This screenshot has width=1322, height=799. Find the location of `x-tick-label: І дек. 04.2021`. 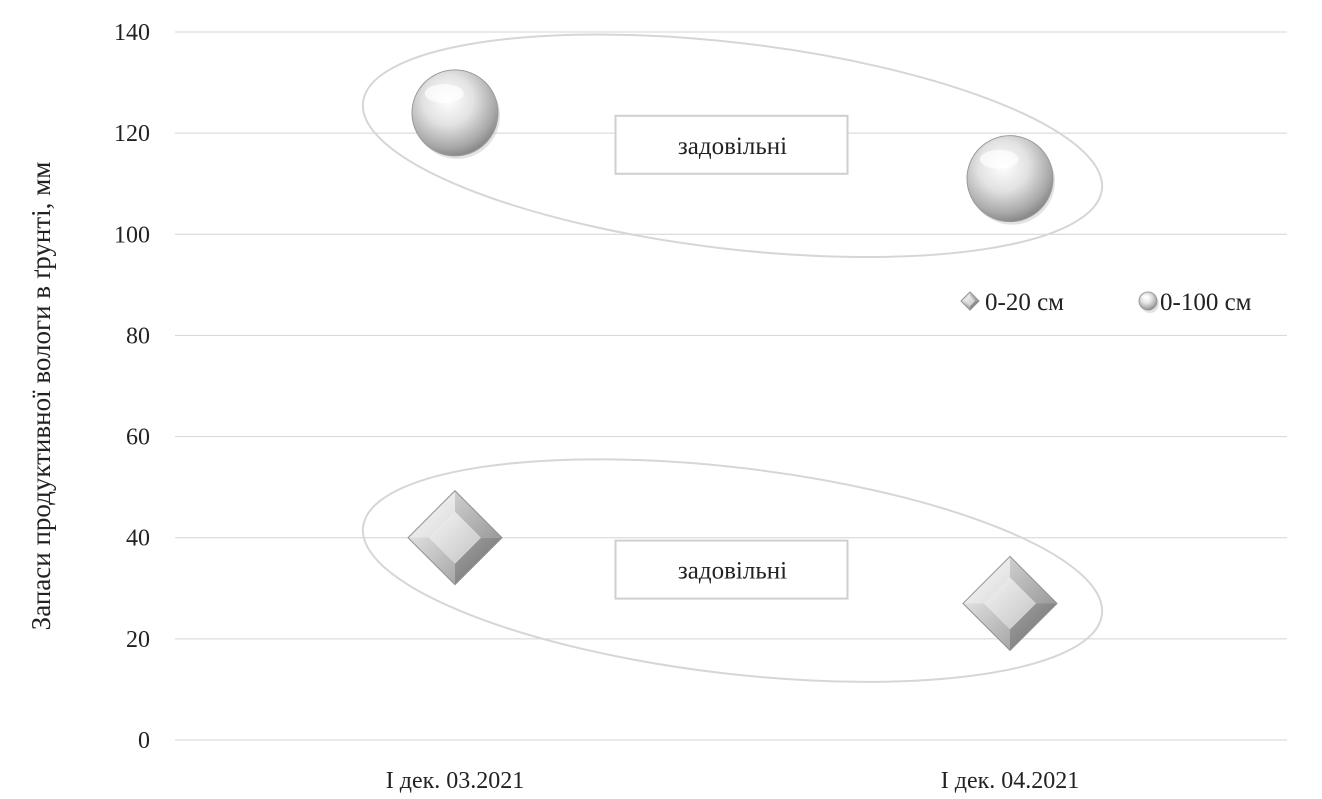

x-tick-label: І дек. 04.2021 is located at coordinates (1010, 781).